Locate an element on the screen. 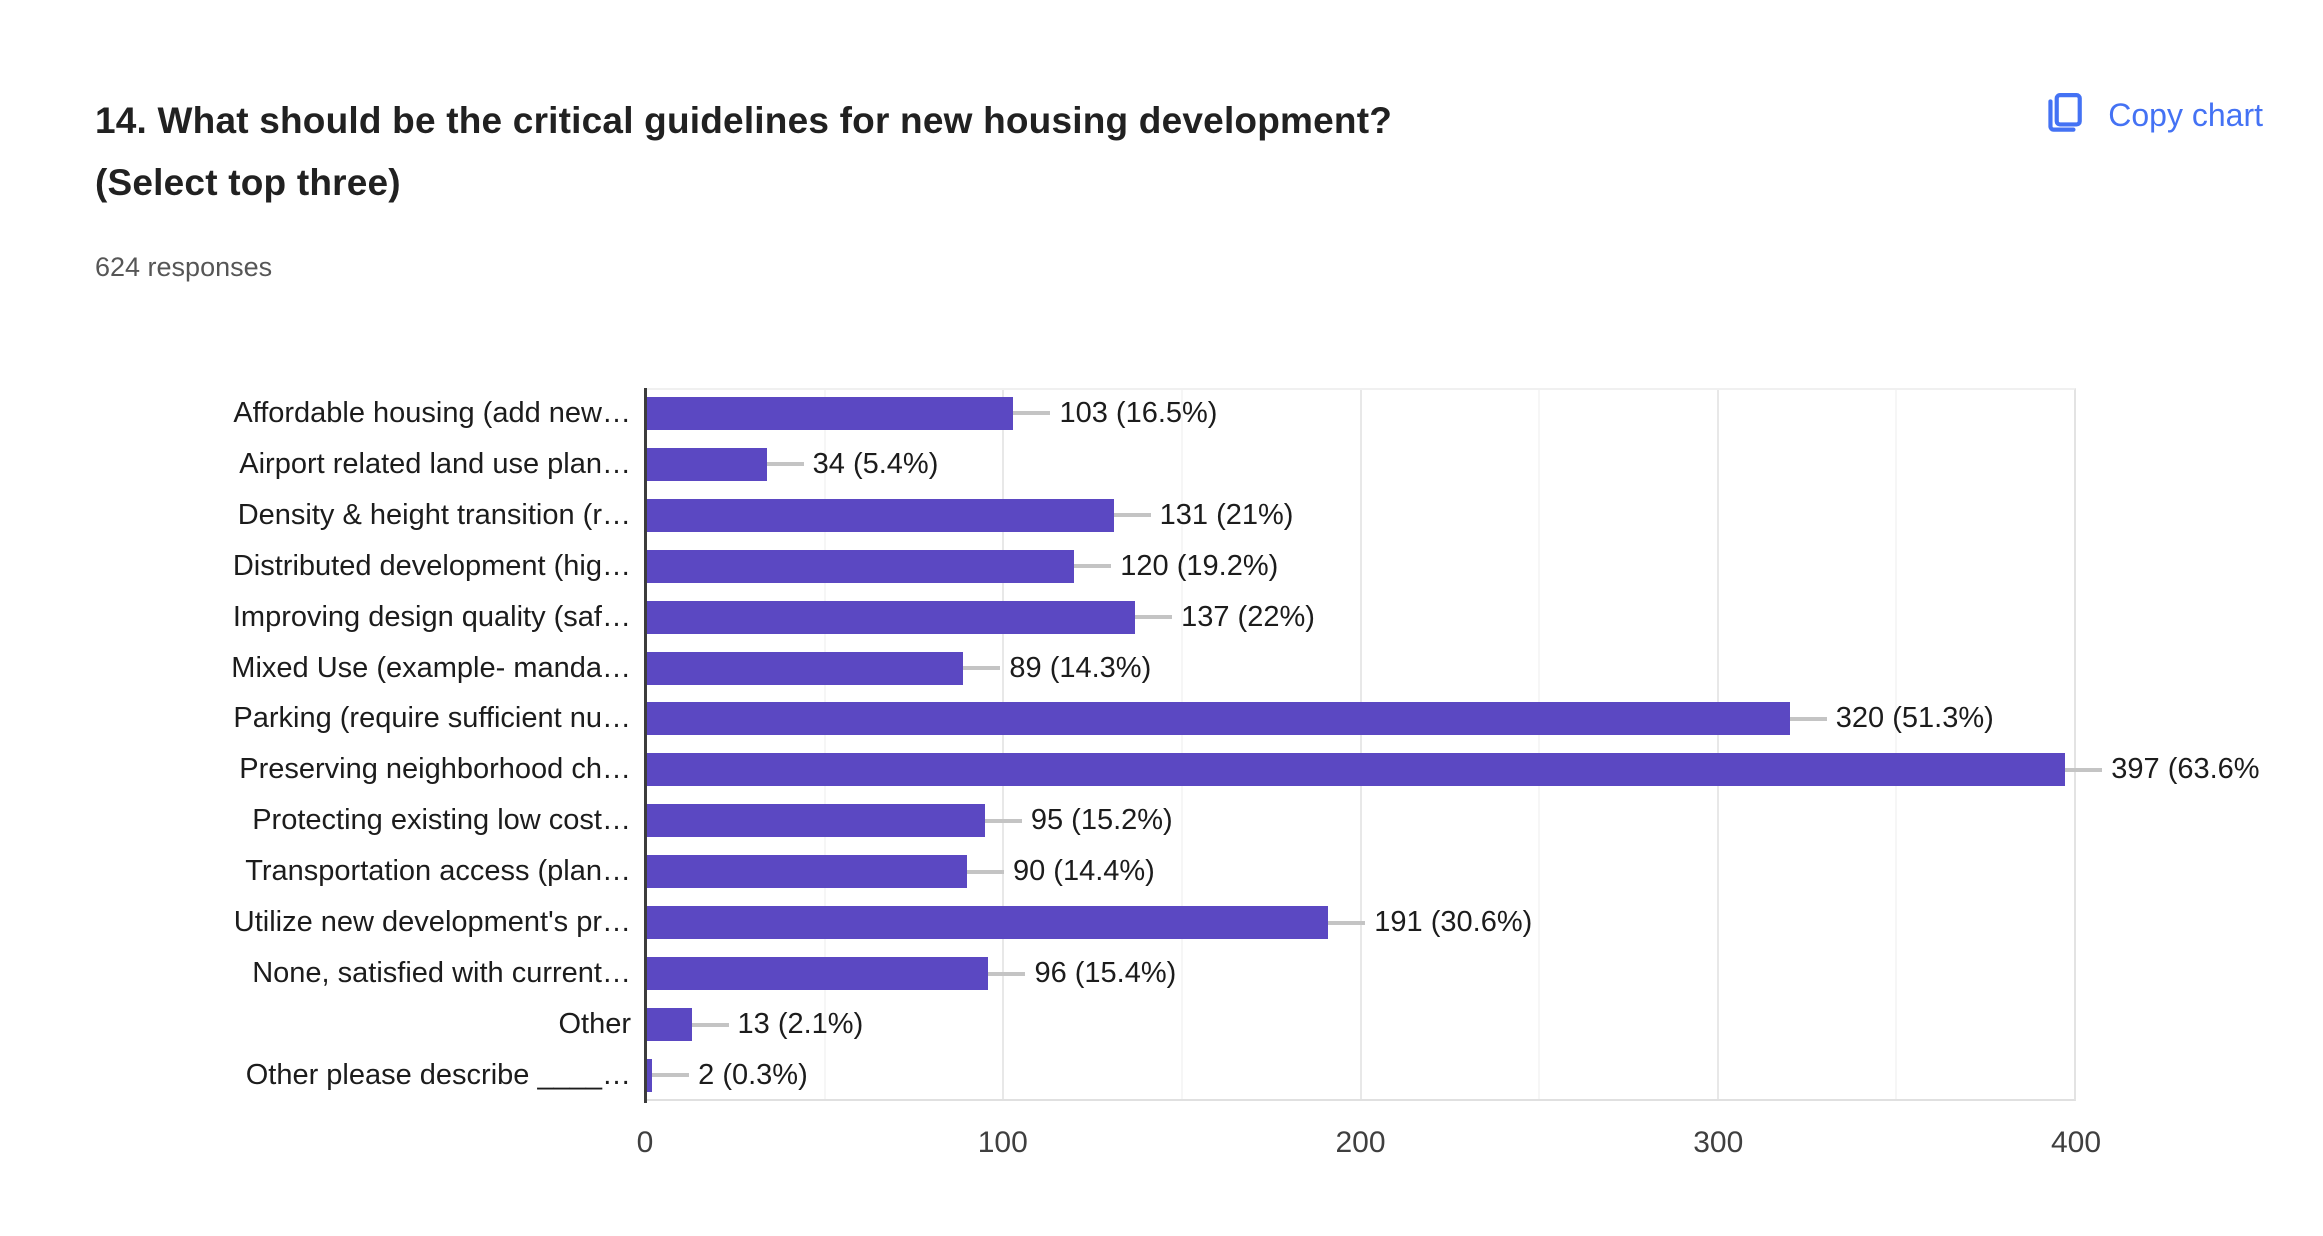 The image size is (2323, 1236). value-label: 191 (30.6%) is located at coordinates (1453, 922).